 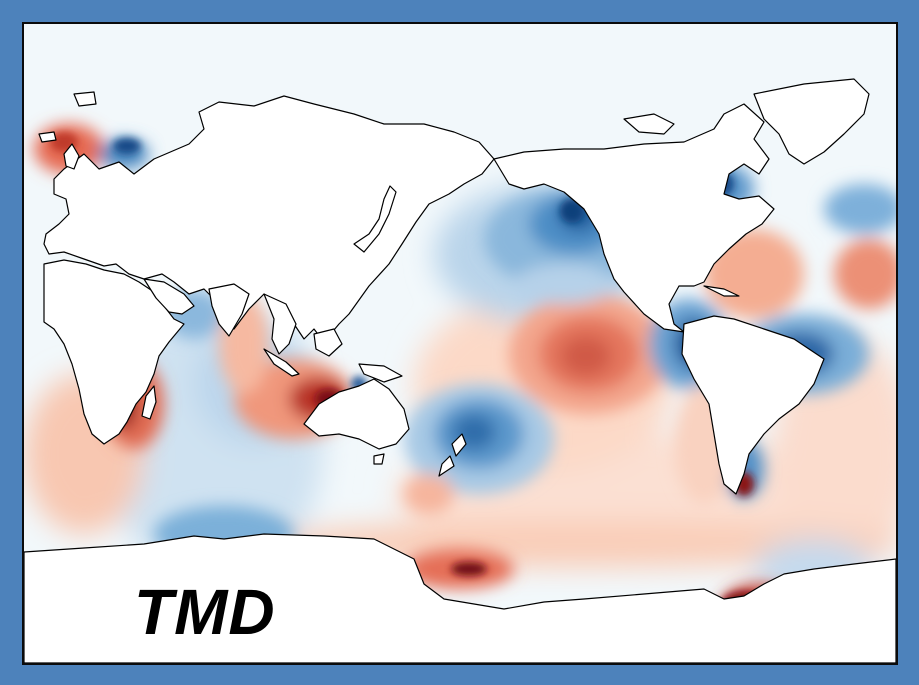 What do you see at coordinates (380, 373) in the screenshot?
I see `new-guinea` at bounding box center [380, 373].